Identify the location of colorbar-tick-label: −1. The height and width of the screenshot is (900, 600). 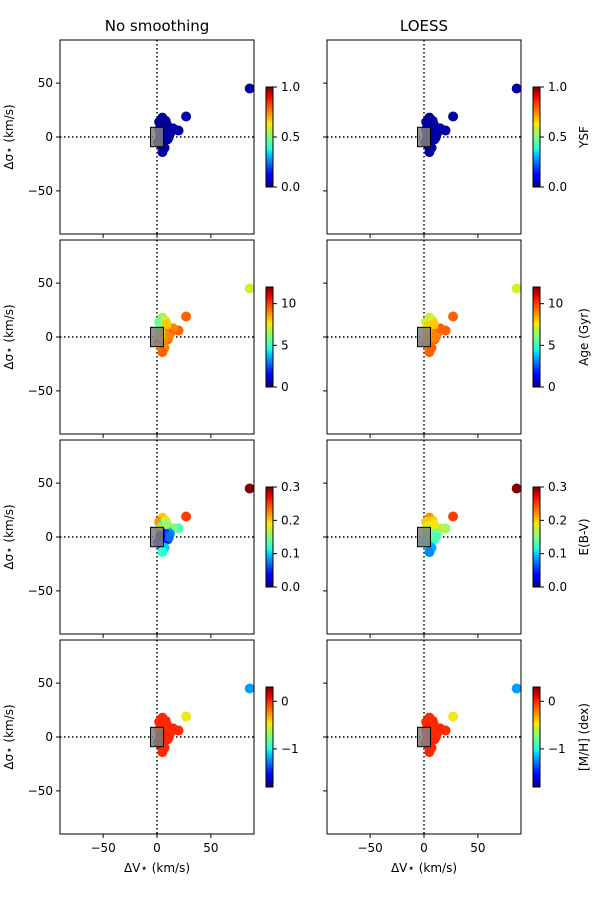
(290, 749).